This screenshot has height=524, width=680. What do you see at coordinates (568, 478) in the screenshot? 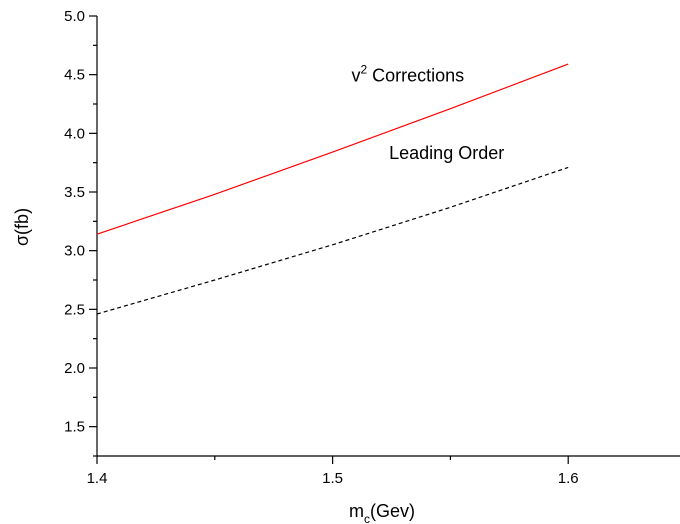
I see `x-tick-label: 1.6` at bounding box center [568, 478].